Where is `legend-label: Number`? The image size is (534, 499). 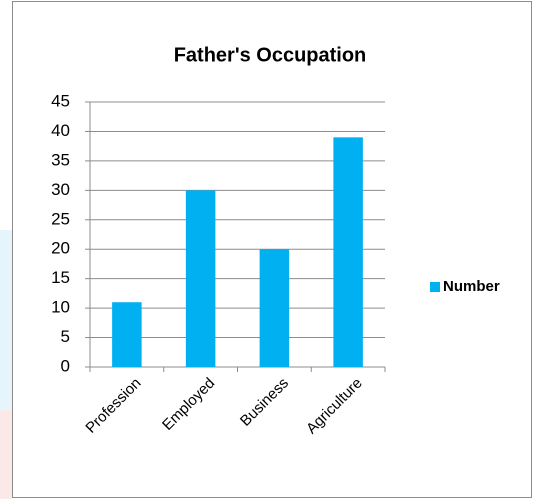
legend-label: Number is located at coordinates (471, 286).